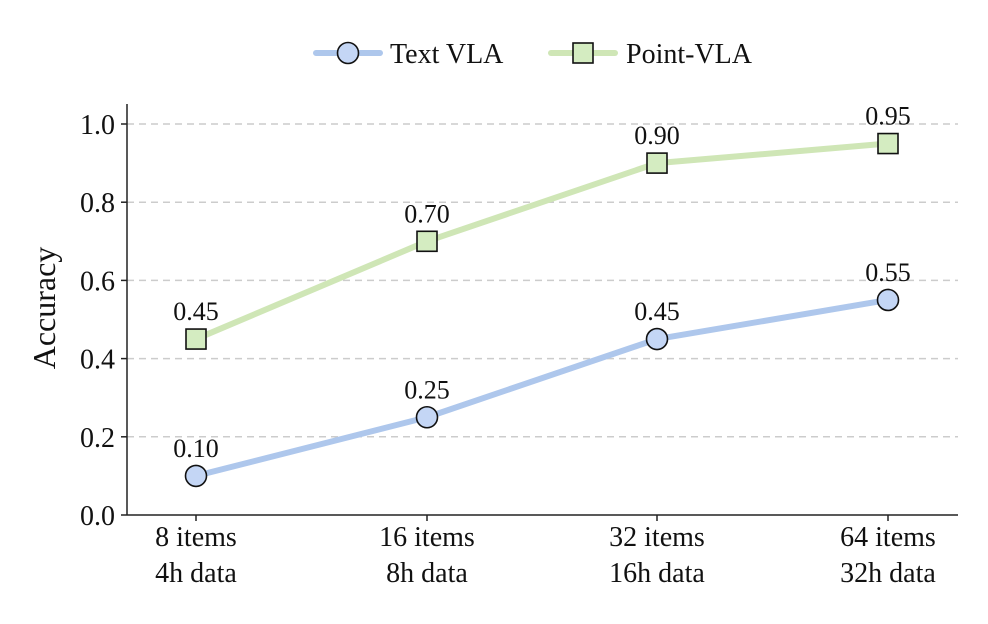  I want to click on x-tick-label-line: 64 items, so click(888, 537).